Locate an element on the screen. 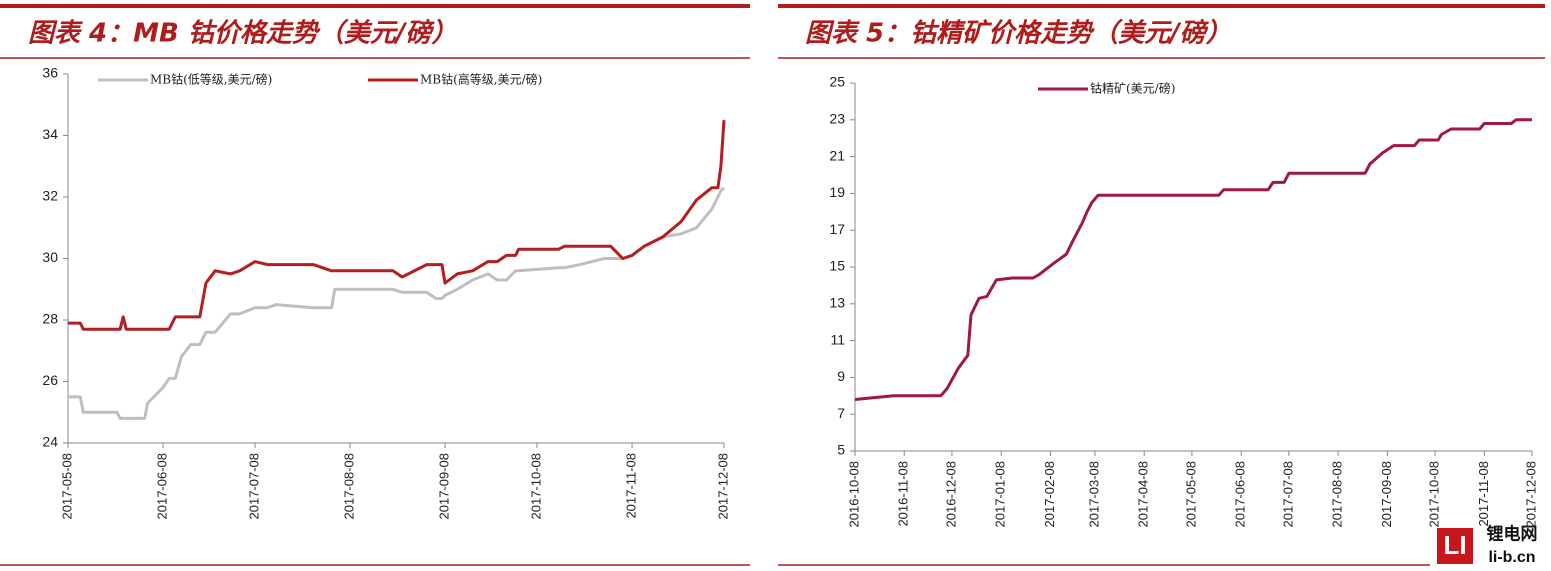  y-tick-label: 7 is located at coordinates (841, 413).